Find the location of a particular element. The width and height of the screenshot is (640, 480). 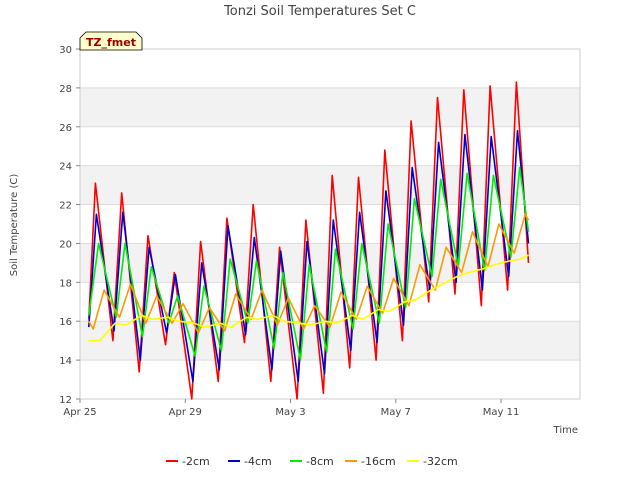

x-axis-label: Time is located at coordinates (565, 430).